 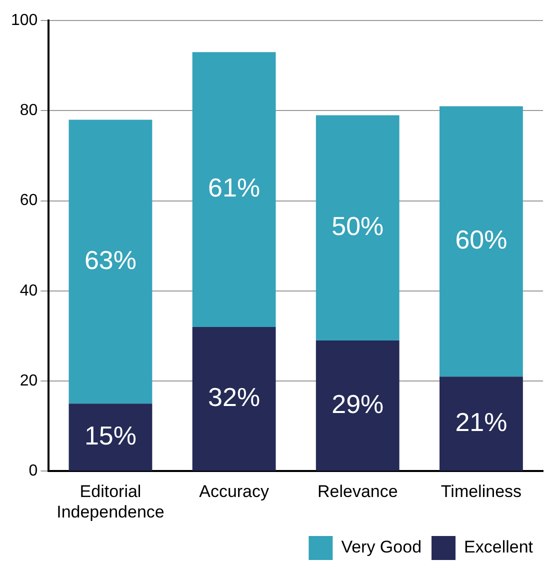 I want to click on data-label: 61%, so click(x=234, y=187).